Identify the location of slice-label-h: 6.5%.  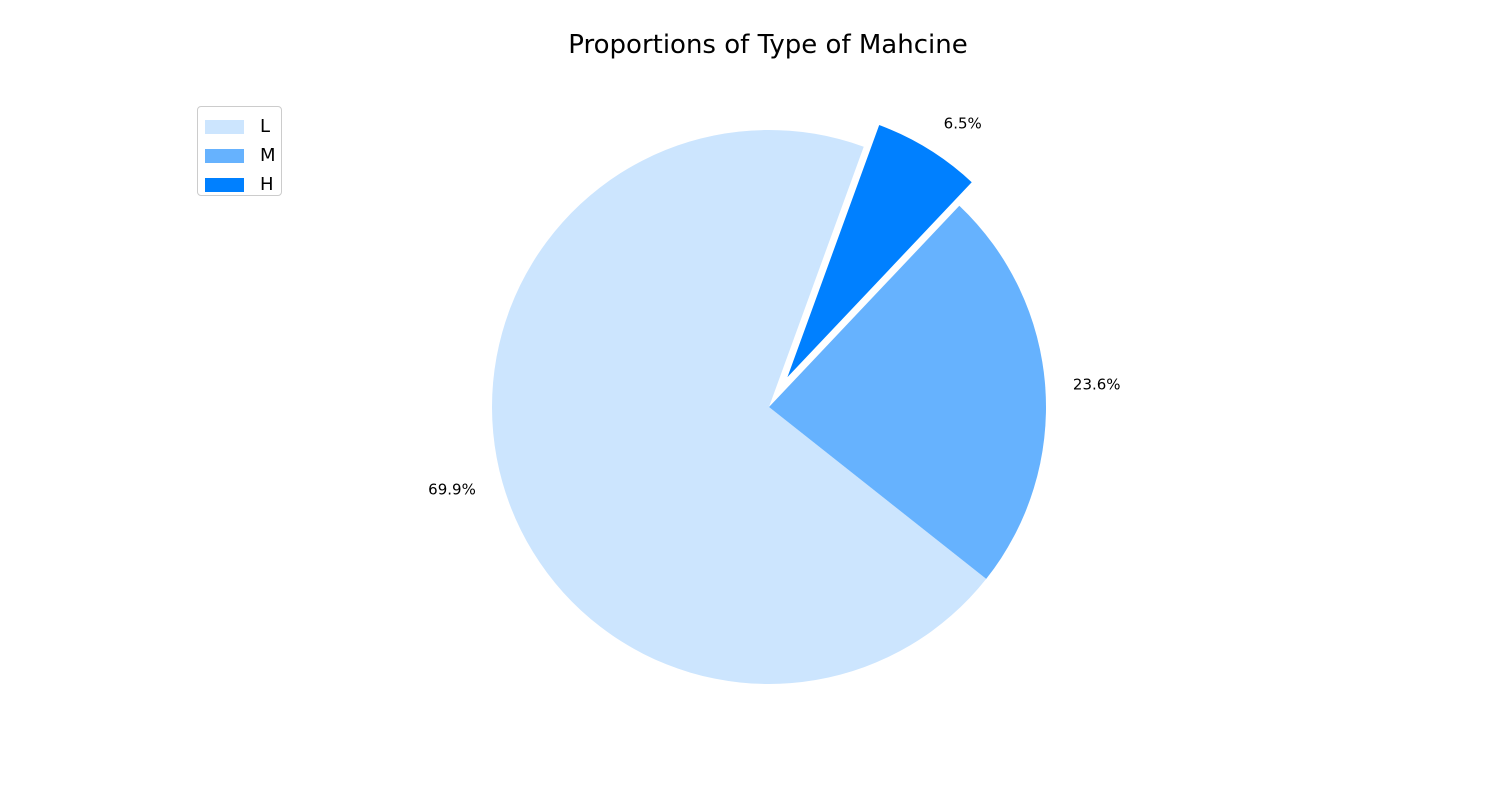
(963, 124).